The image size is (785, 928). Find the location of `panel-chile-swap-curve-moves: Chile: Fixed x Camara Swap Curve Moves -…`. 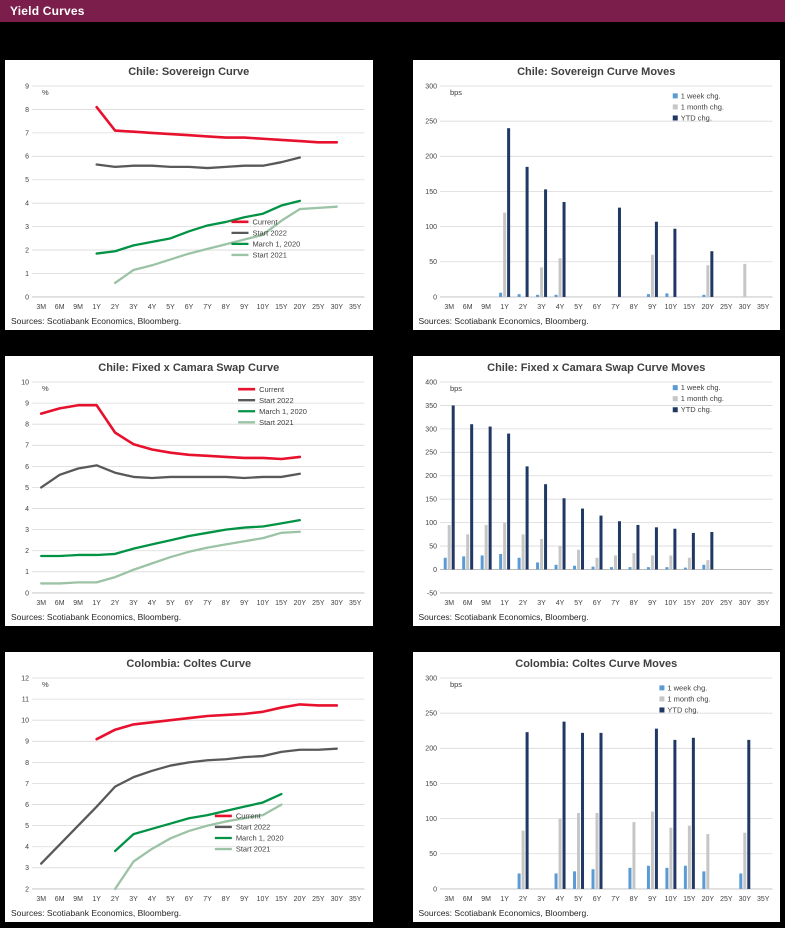

panel-chile-swap-curve-moves: Chile: Fixed x Camara Swap Curve Moves -… is located at coordinates (596, 491).